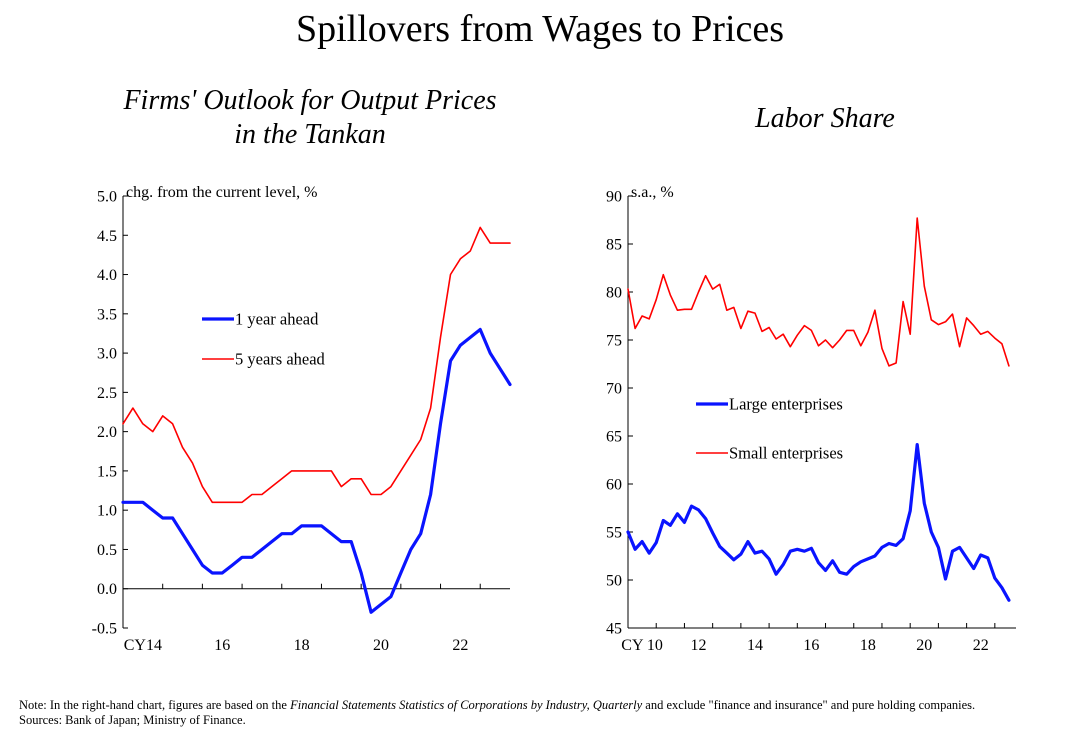  What do you see at coordinates (699, 645) in the screenshot?
I see `x-tick-label: 12` at bounding box center [699, 645].